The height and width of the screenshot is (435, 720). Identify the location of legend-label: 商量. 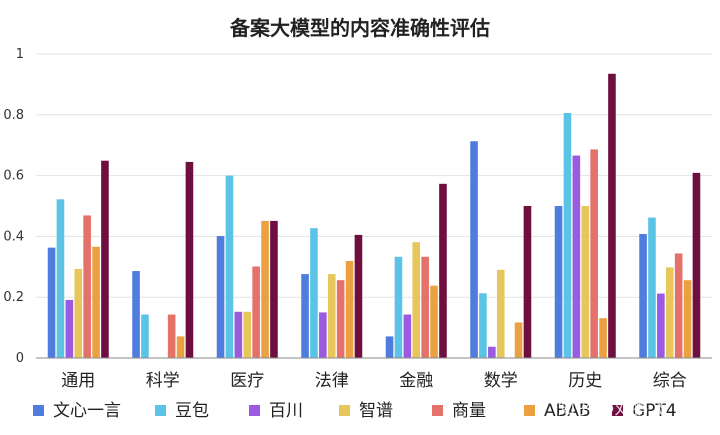
(469, 411).